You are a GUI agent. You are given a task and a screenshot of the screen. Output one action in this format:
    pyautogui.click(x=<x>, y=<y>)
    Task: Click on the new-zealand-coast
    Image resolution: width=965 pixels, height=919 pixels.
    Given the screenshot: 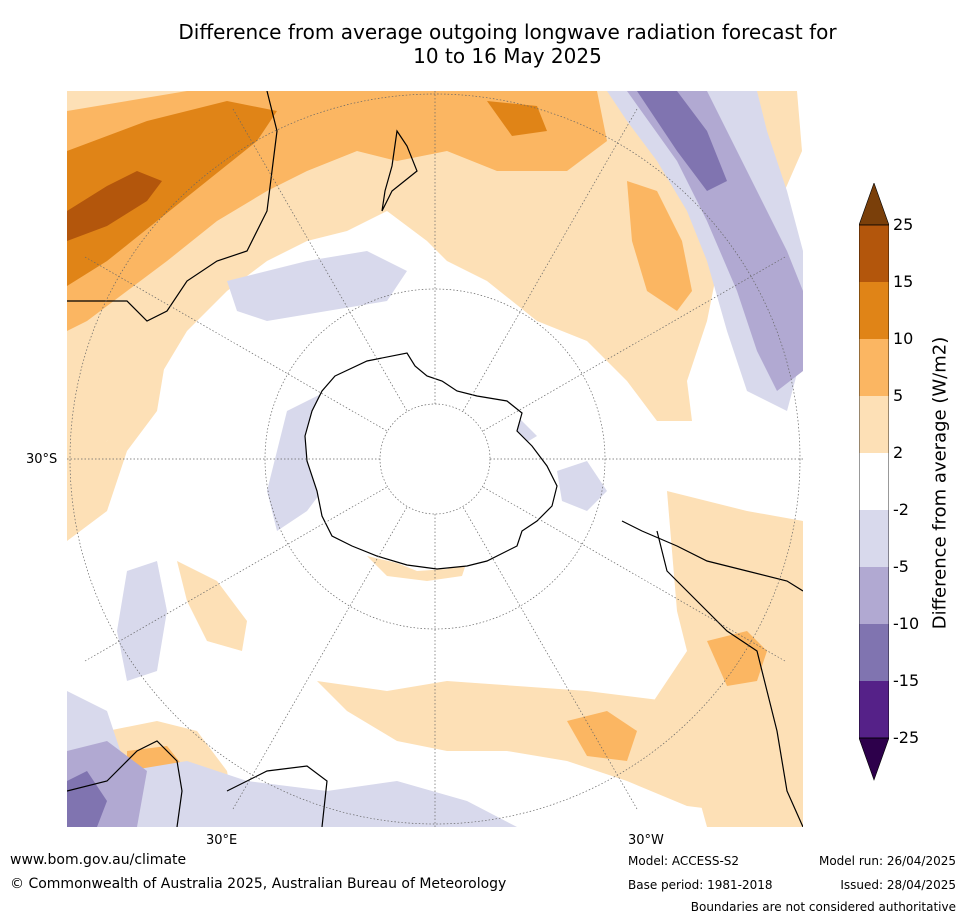 What is the action you would take?
    pyautogui.click(x=399, y=170)
    